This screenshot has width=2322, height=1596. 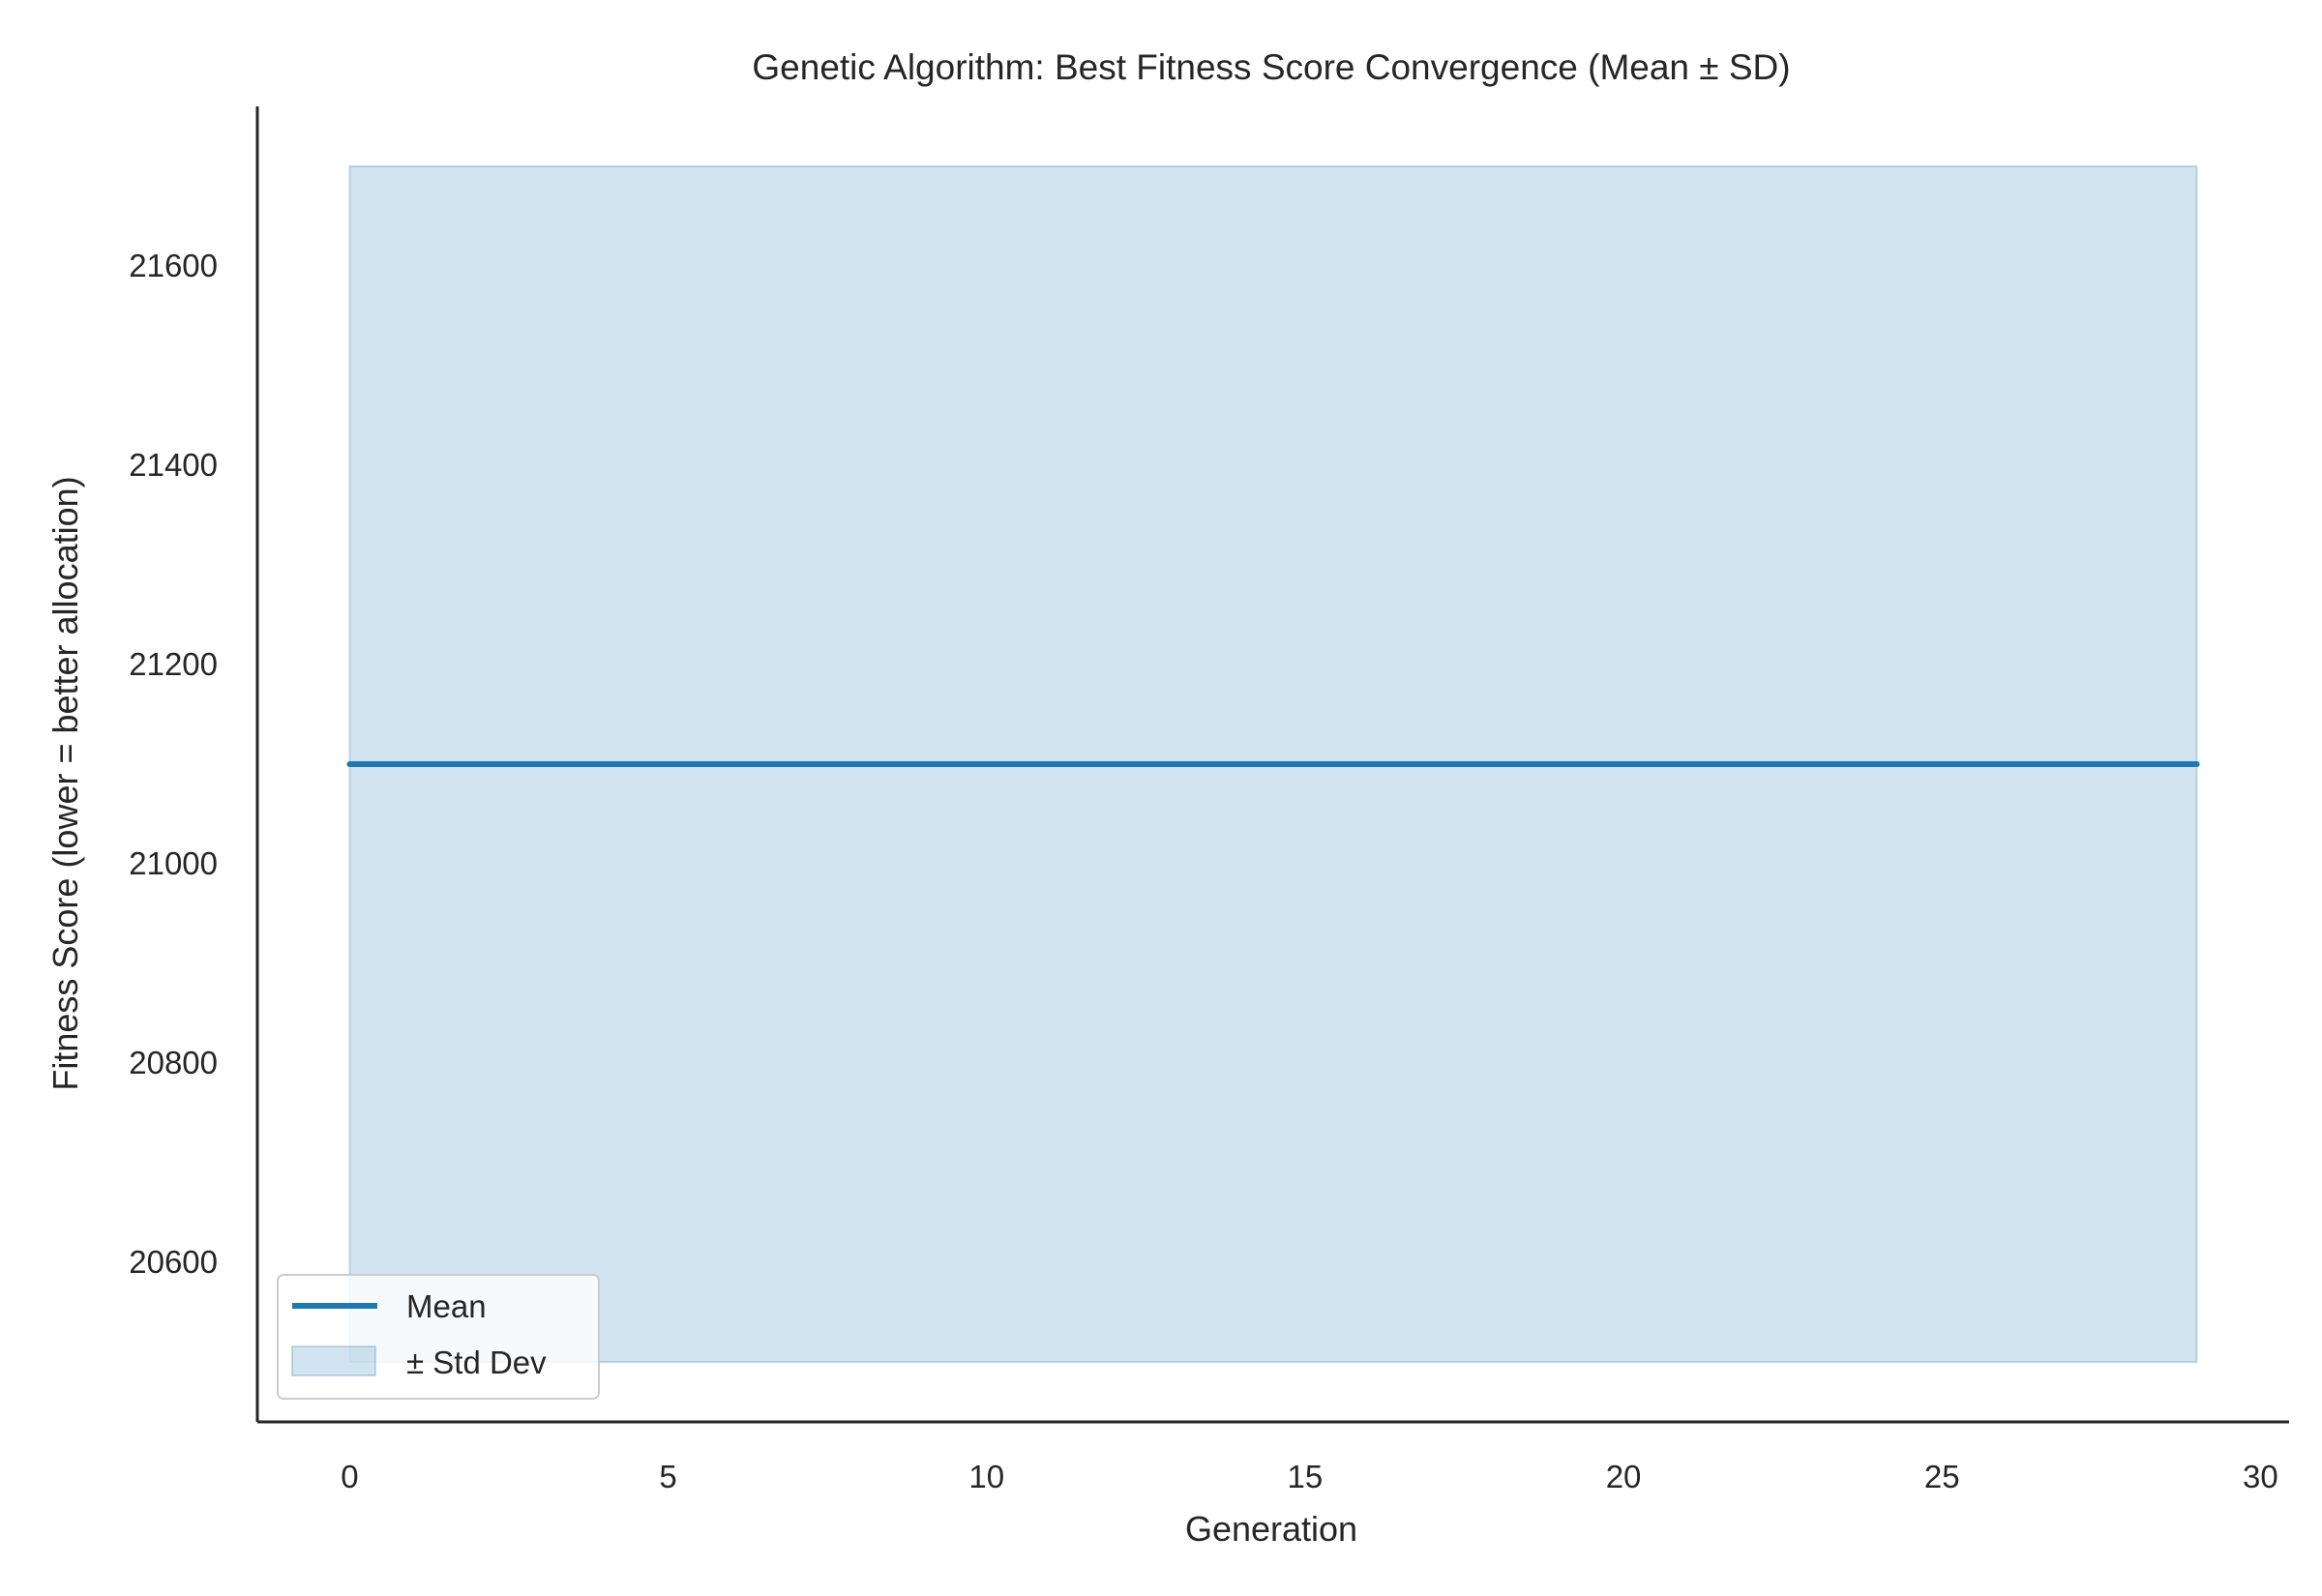 I want to click on x-tick-label: 5, so click(x=667, y=1476).